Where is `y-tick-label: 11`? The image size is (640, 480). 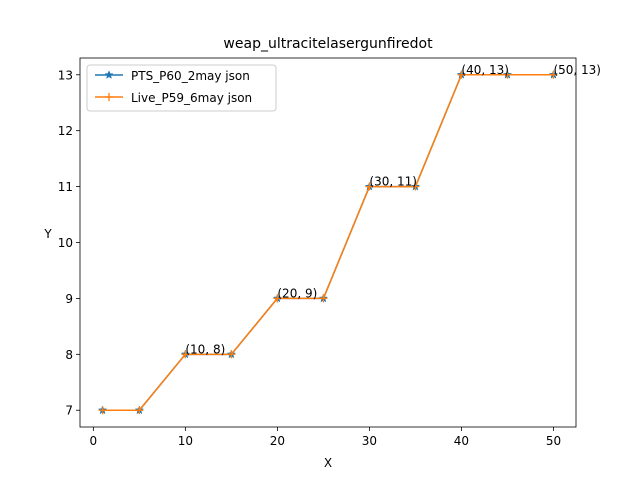 y-tick-label: 11 is located at coordinates (65, 187).